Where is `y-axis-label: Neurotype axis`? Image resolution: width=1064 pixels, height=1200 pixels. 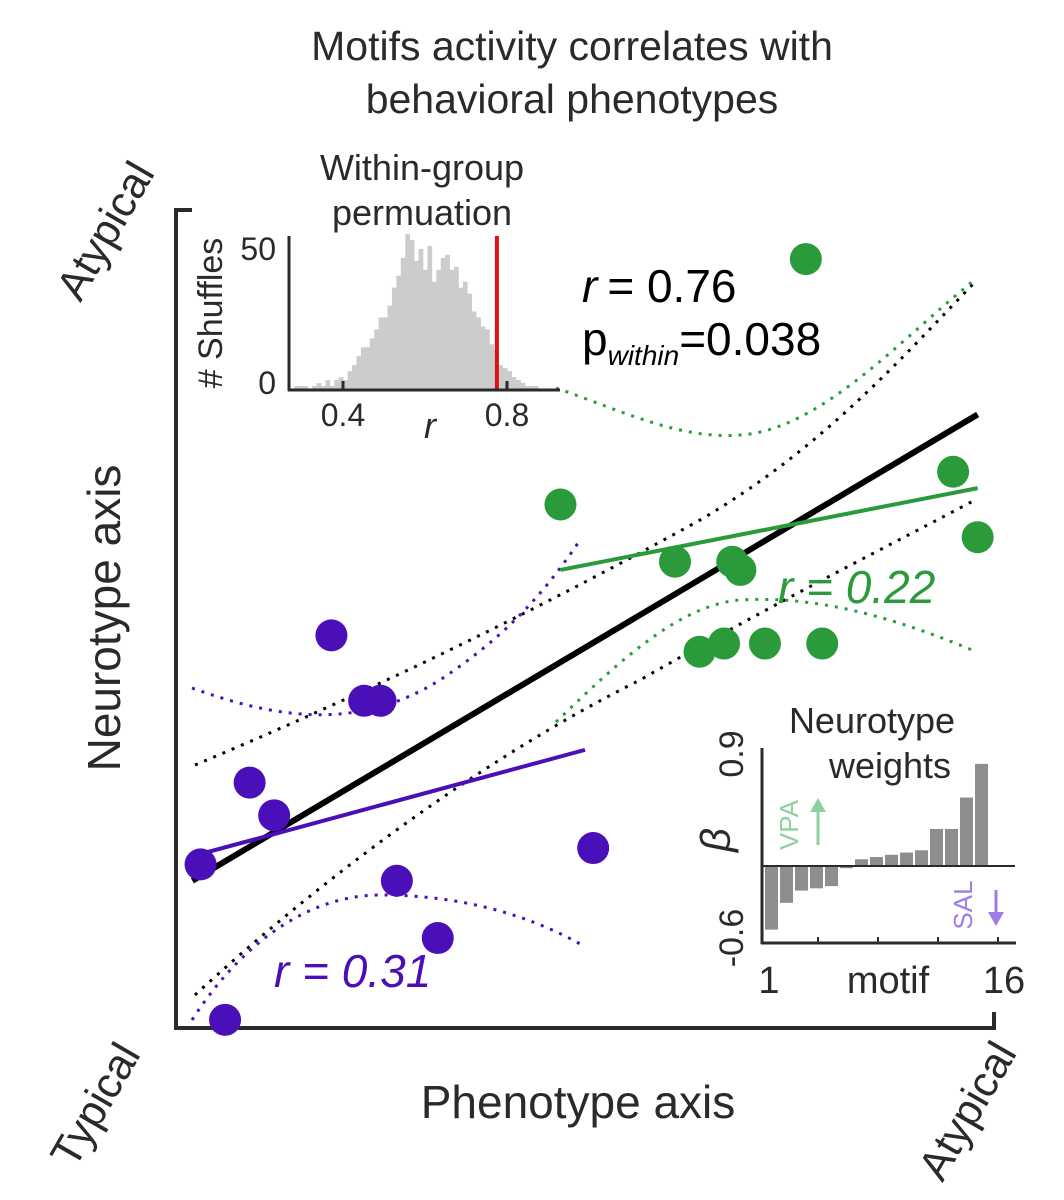
y-axis-label: Neurotype axis is located at coordinates (104, 618).